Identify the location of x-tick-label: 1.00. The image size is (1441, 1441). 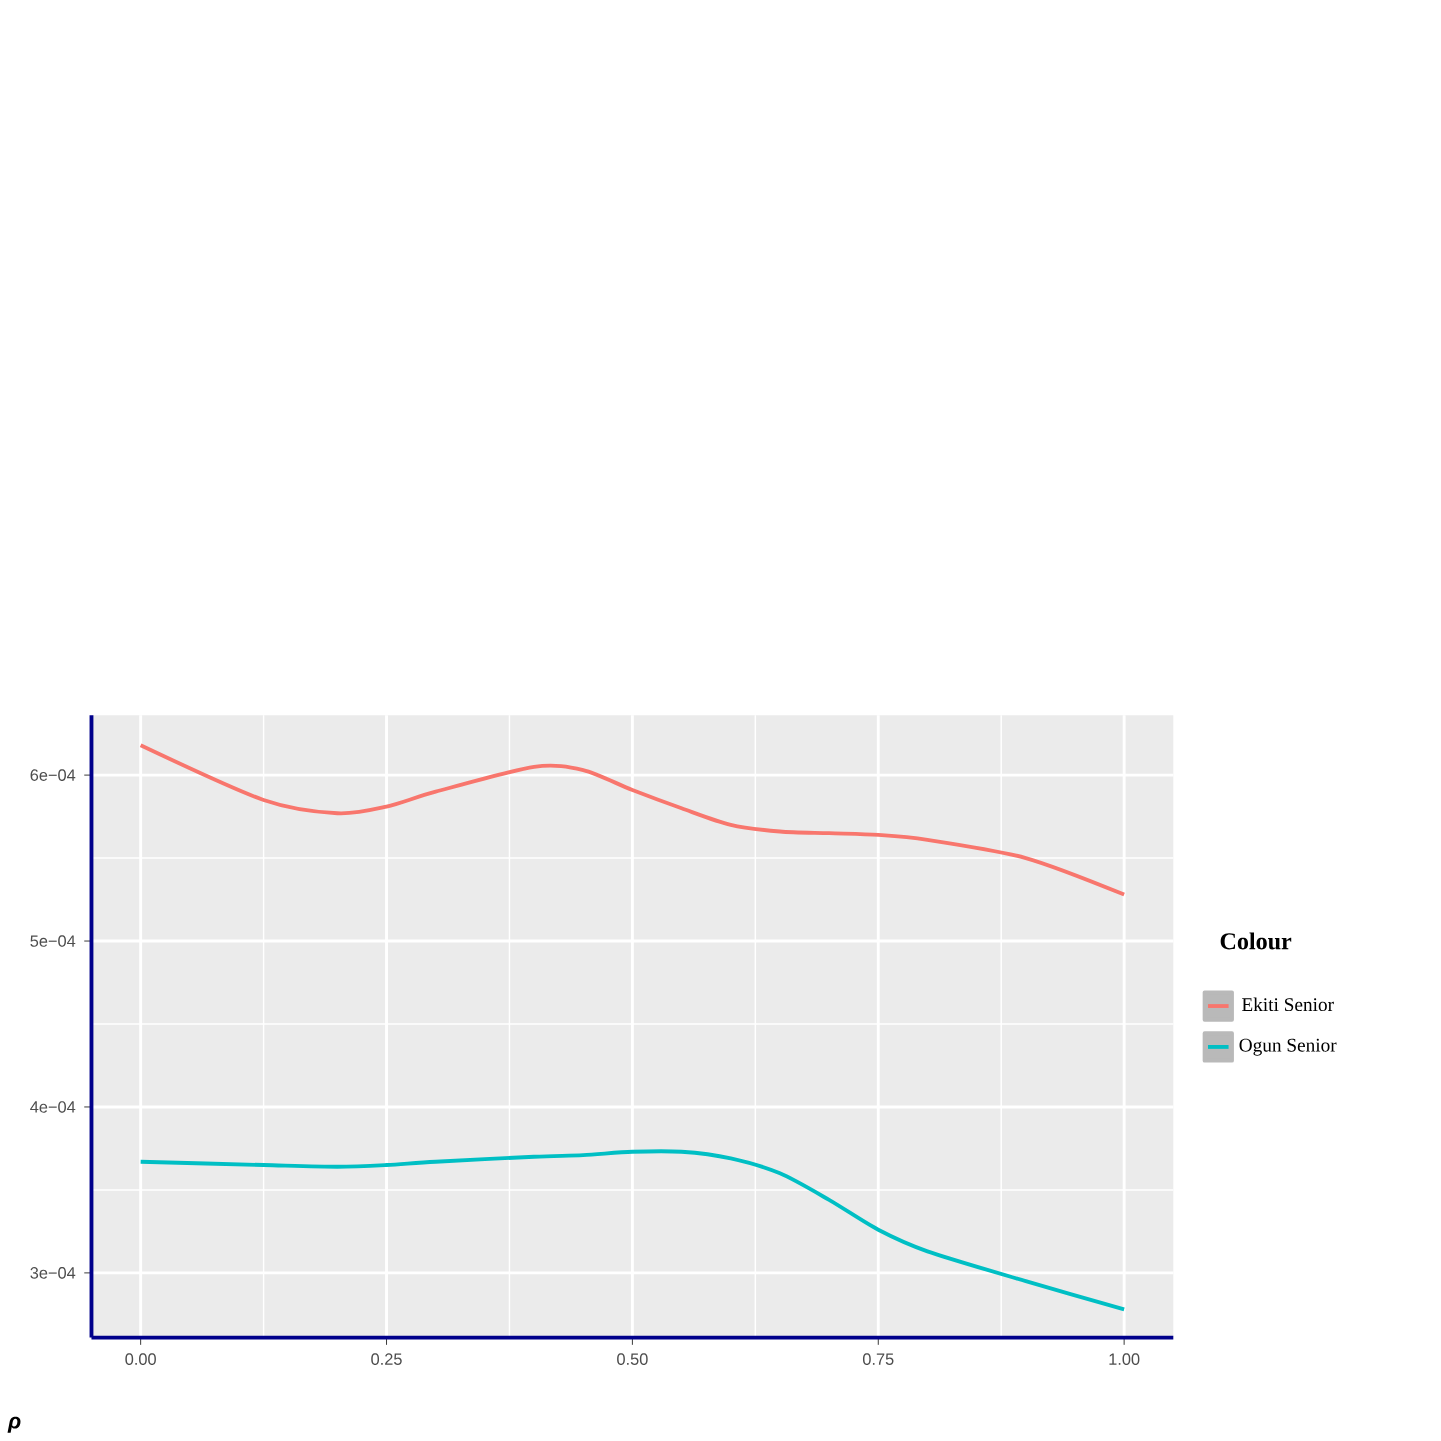
(1124, 1359).